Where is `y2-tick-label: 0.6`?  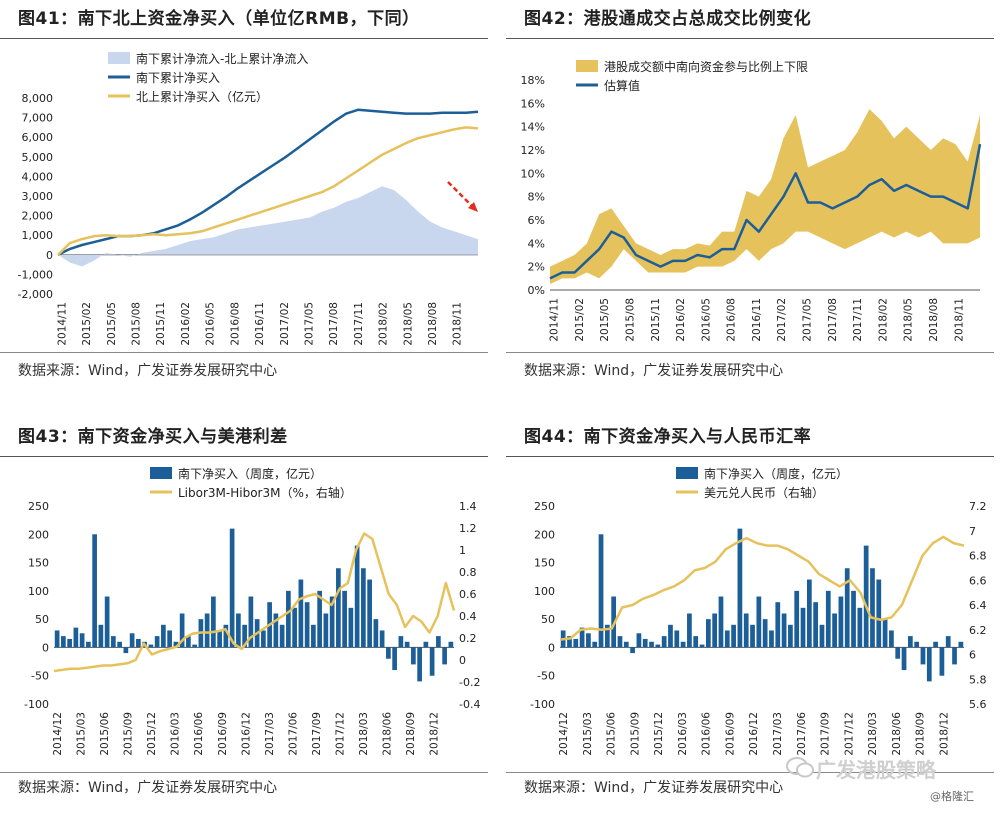
y2-tick-label: 0.6 is located at coordinates (468, 594).